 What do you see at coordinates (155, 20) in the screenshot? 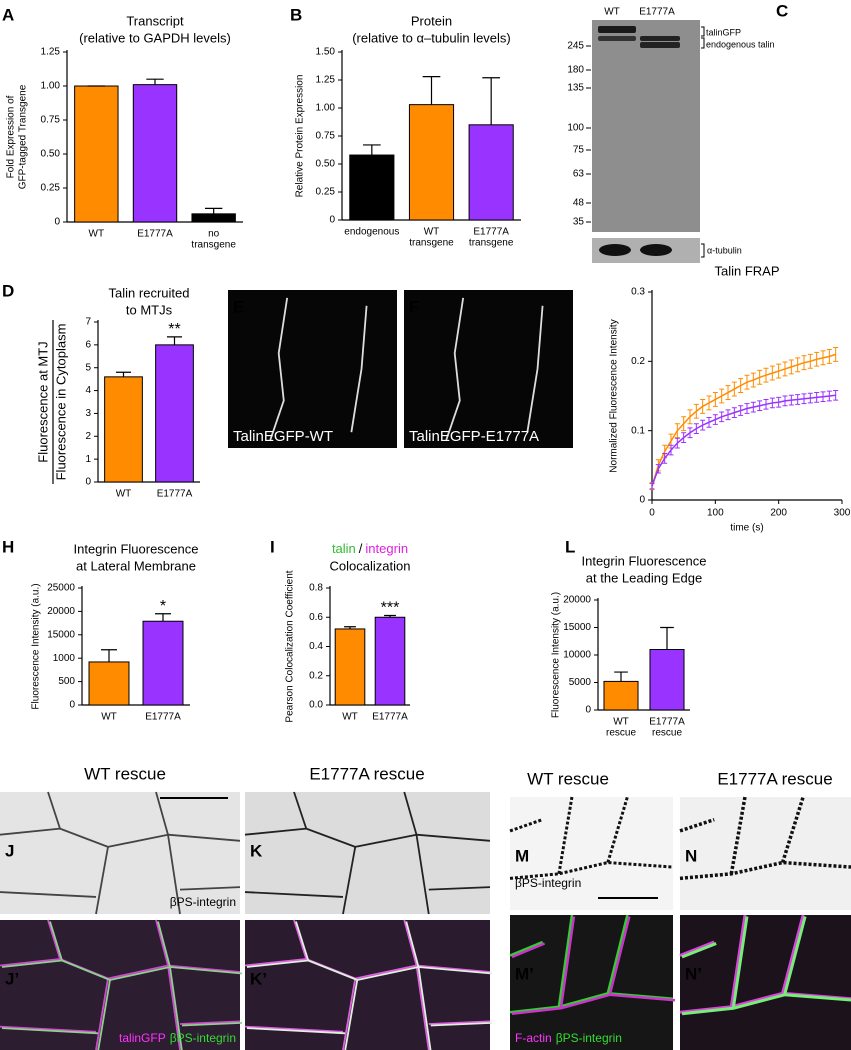
I see `chart-title: Transcript` at bounding box center [155, 20].